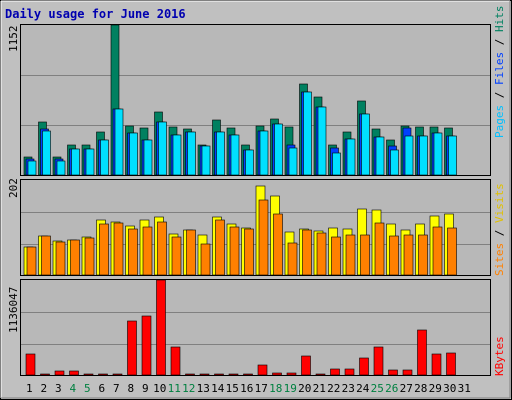 Image resolution: width=512 pixels, height=400 pixels. Describe the element at coordinates (261, 388) in the screenshot. I see `x-tick-day-17: 17` at that location.